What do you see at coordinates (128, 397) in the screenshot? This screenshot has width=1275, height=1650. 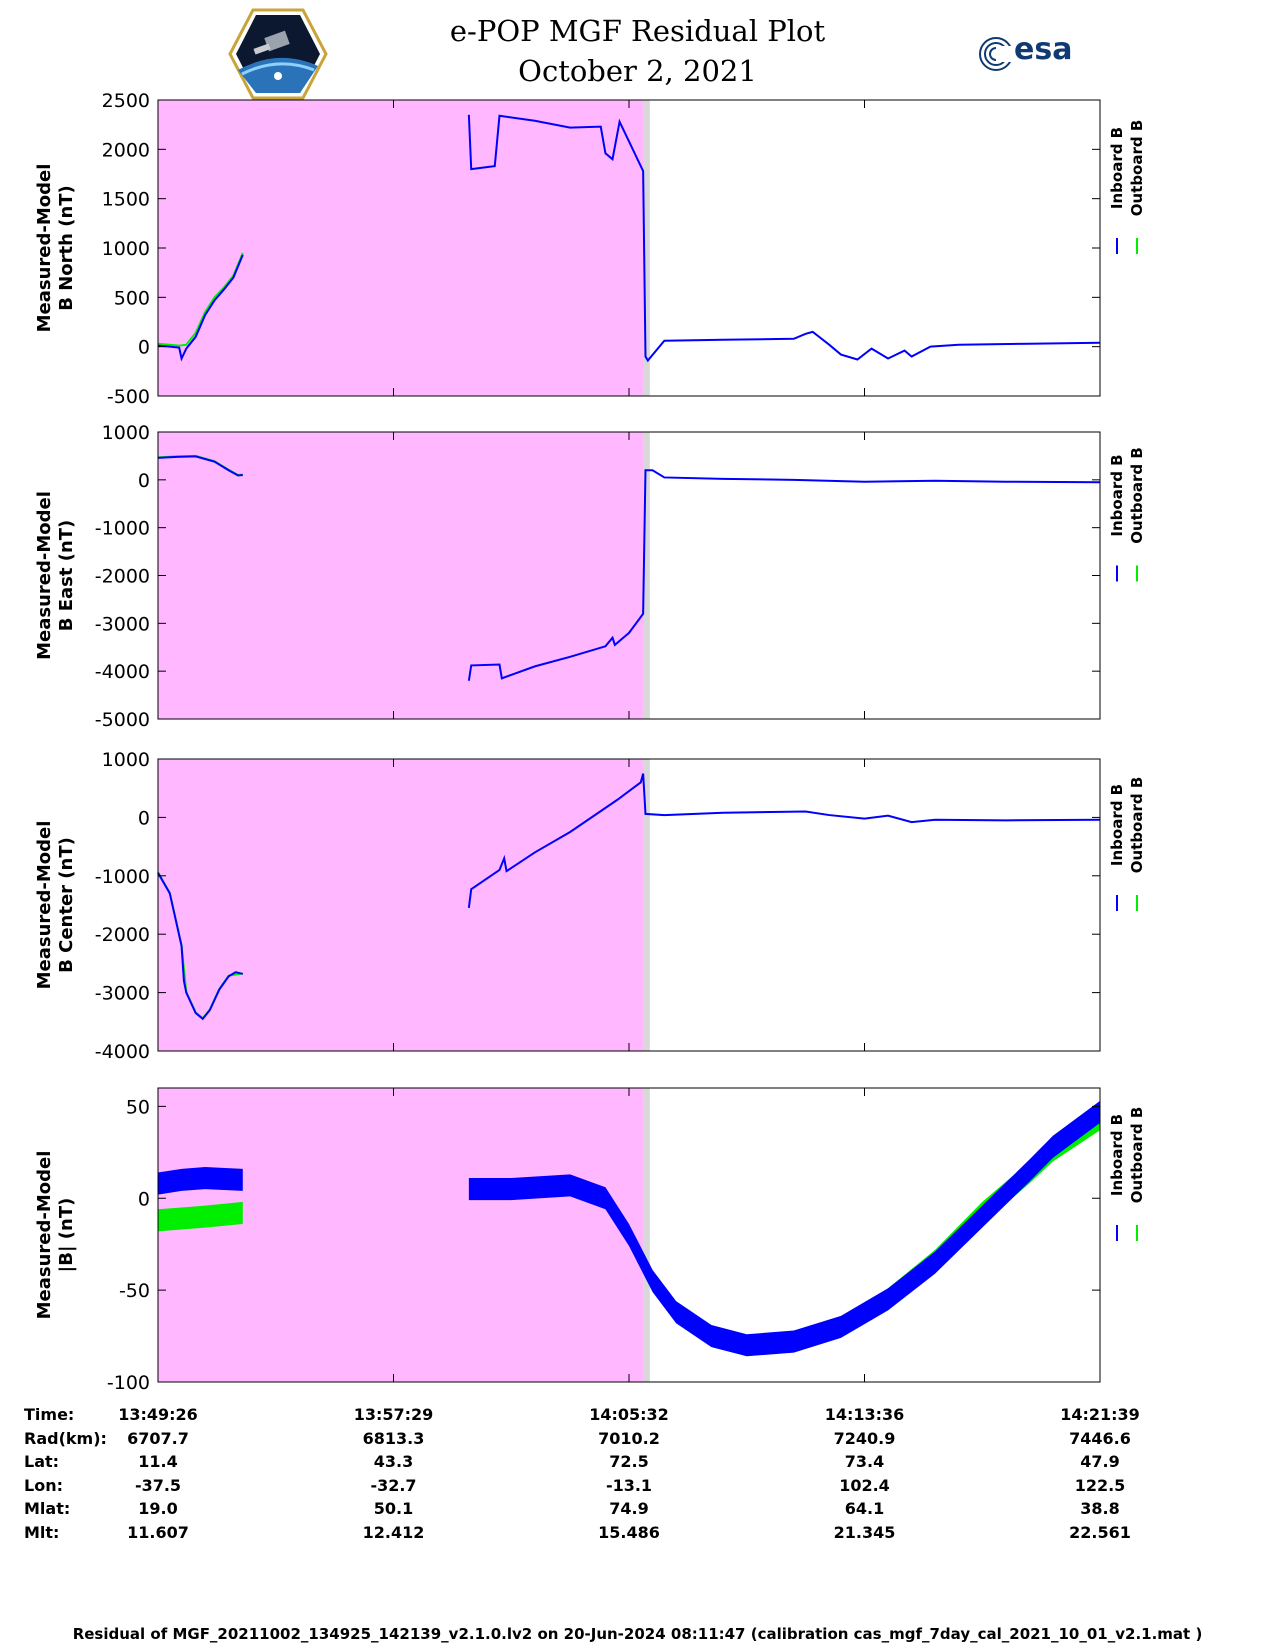 I see `y-tick-label: -500` at bounding box center [128, 397].